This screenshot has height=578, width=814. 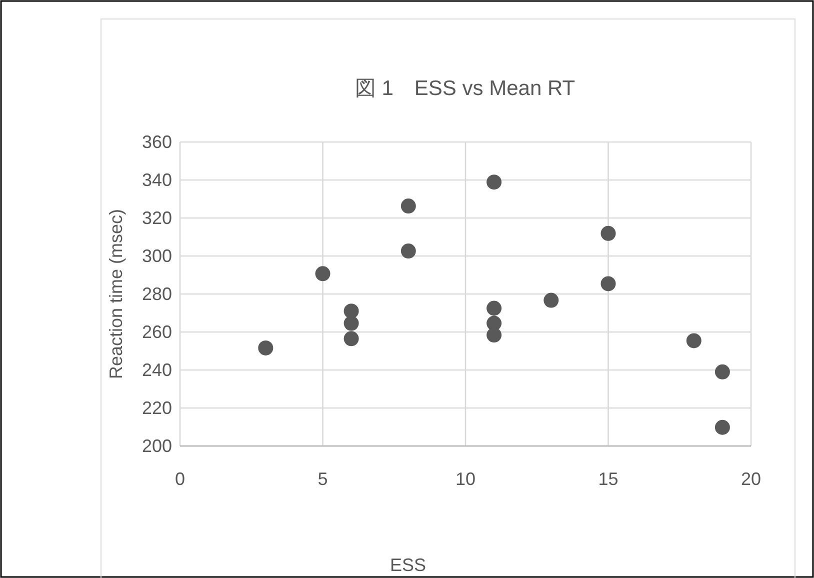 What do you see at coordinates (157, 408) in the screenshot?
I see `y-tick-label: 220` at bounding box center [157, 408].